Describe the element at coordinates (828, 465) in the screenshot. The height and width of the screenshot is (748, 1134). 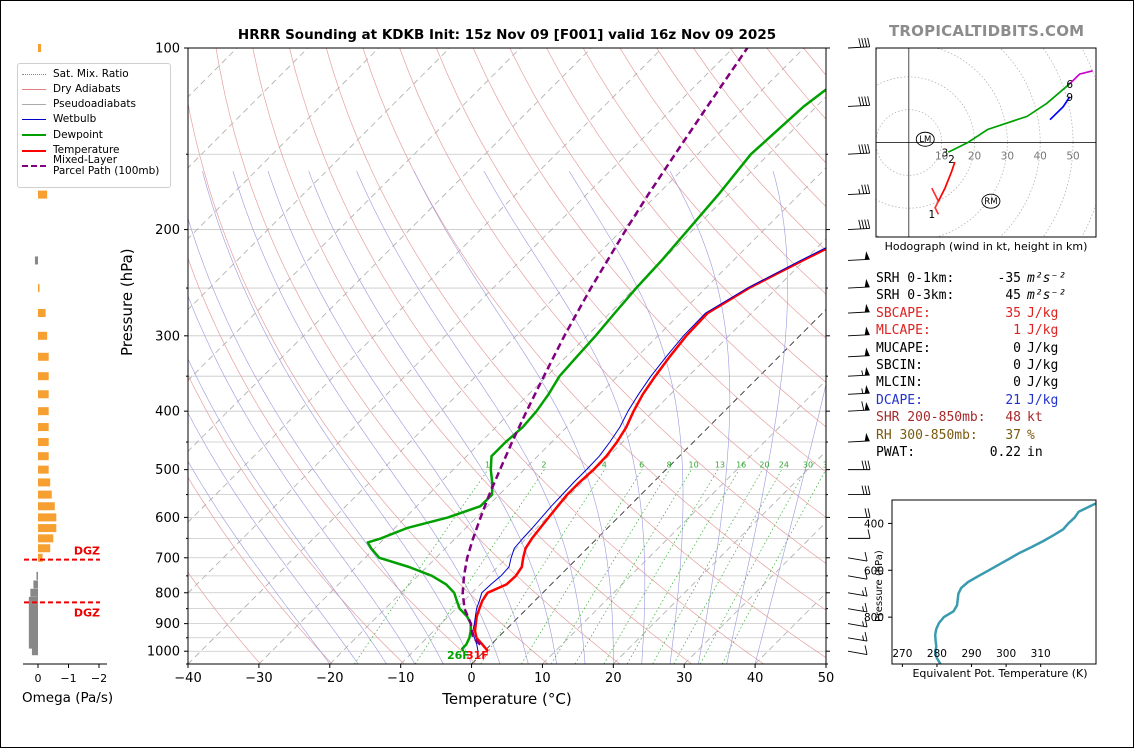
I see `mixing-ratio-label: 36` at that location.